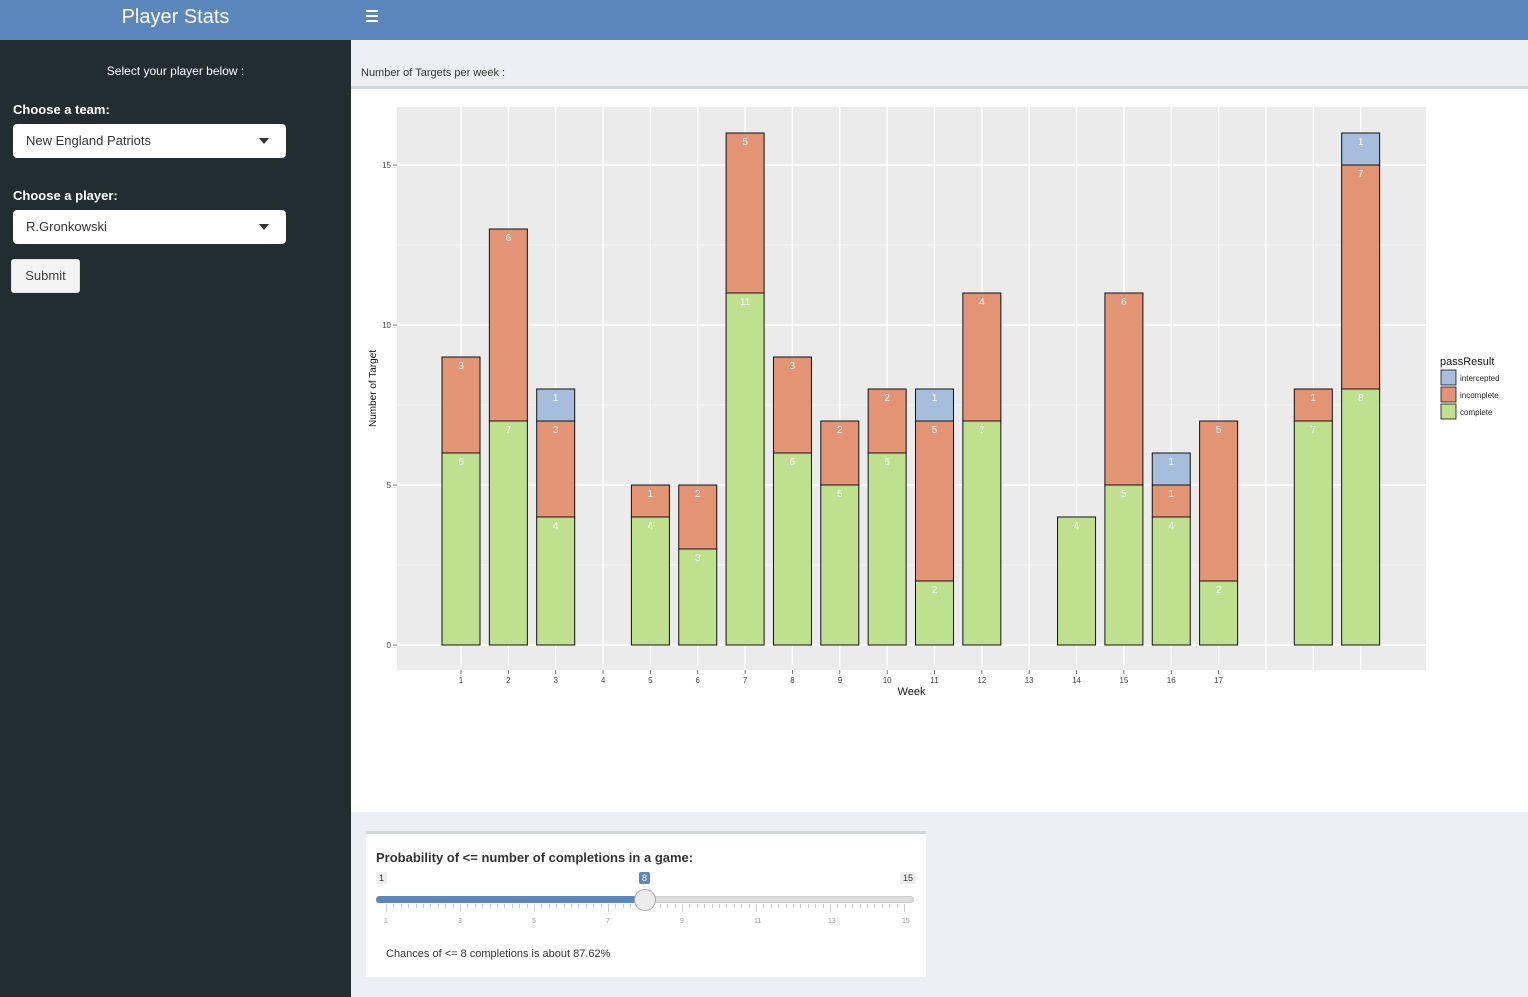 This screenshot has height=997, width=1528. What do you see at coordinates (682, 921) in the screenshot?
I see `slider-tick-label: 9` at bounding box center [682, 921].